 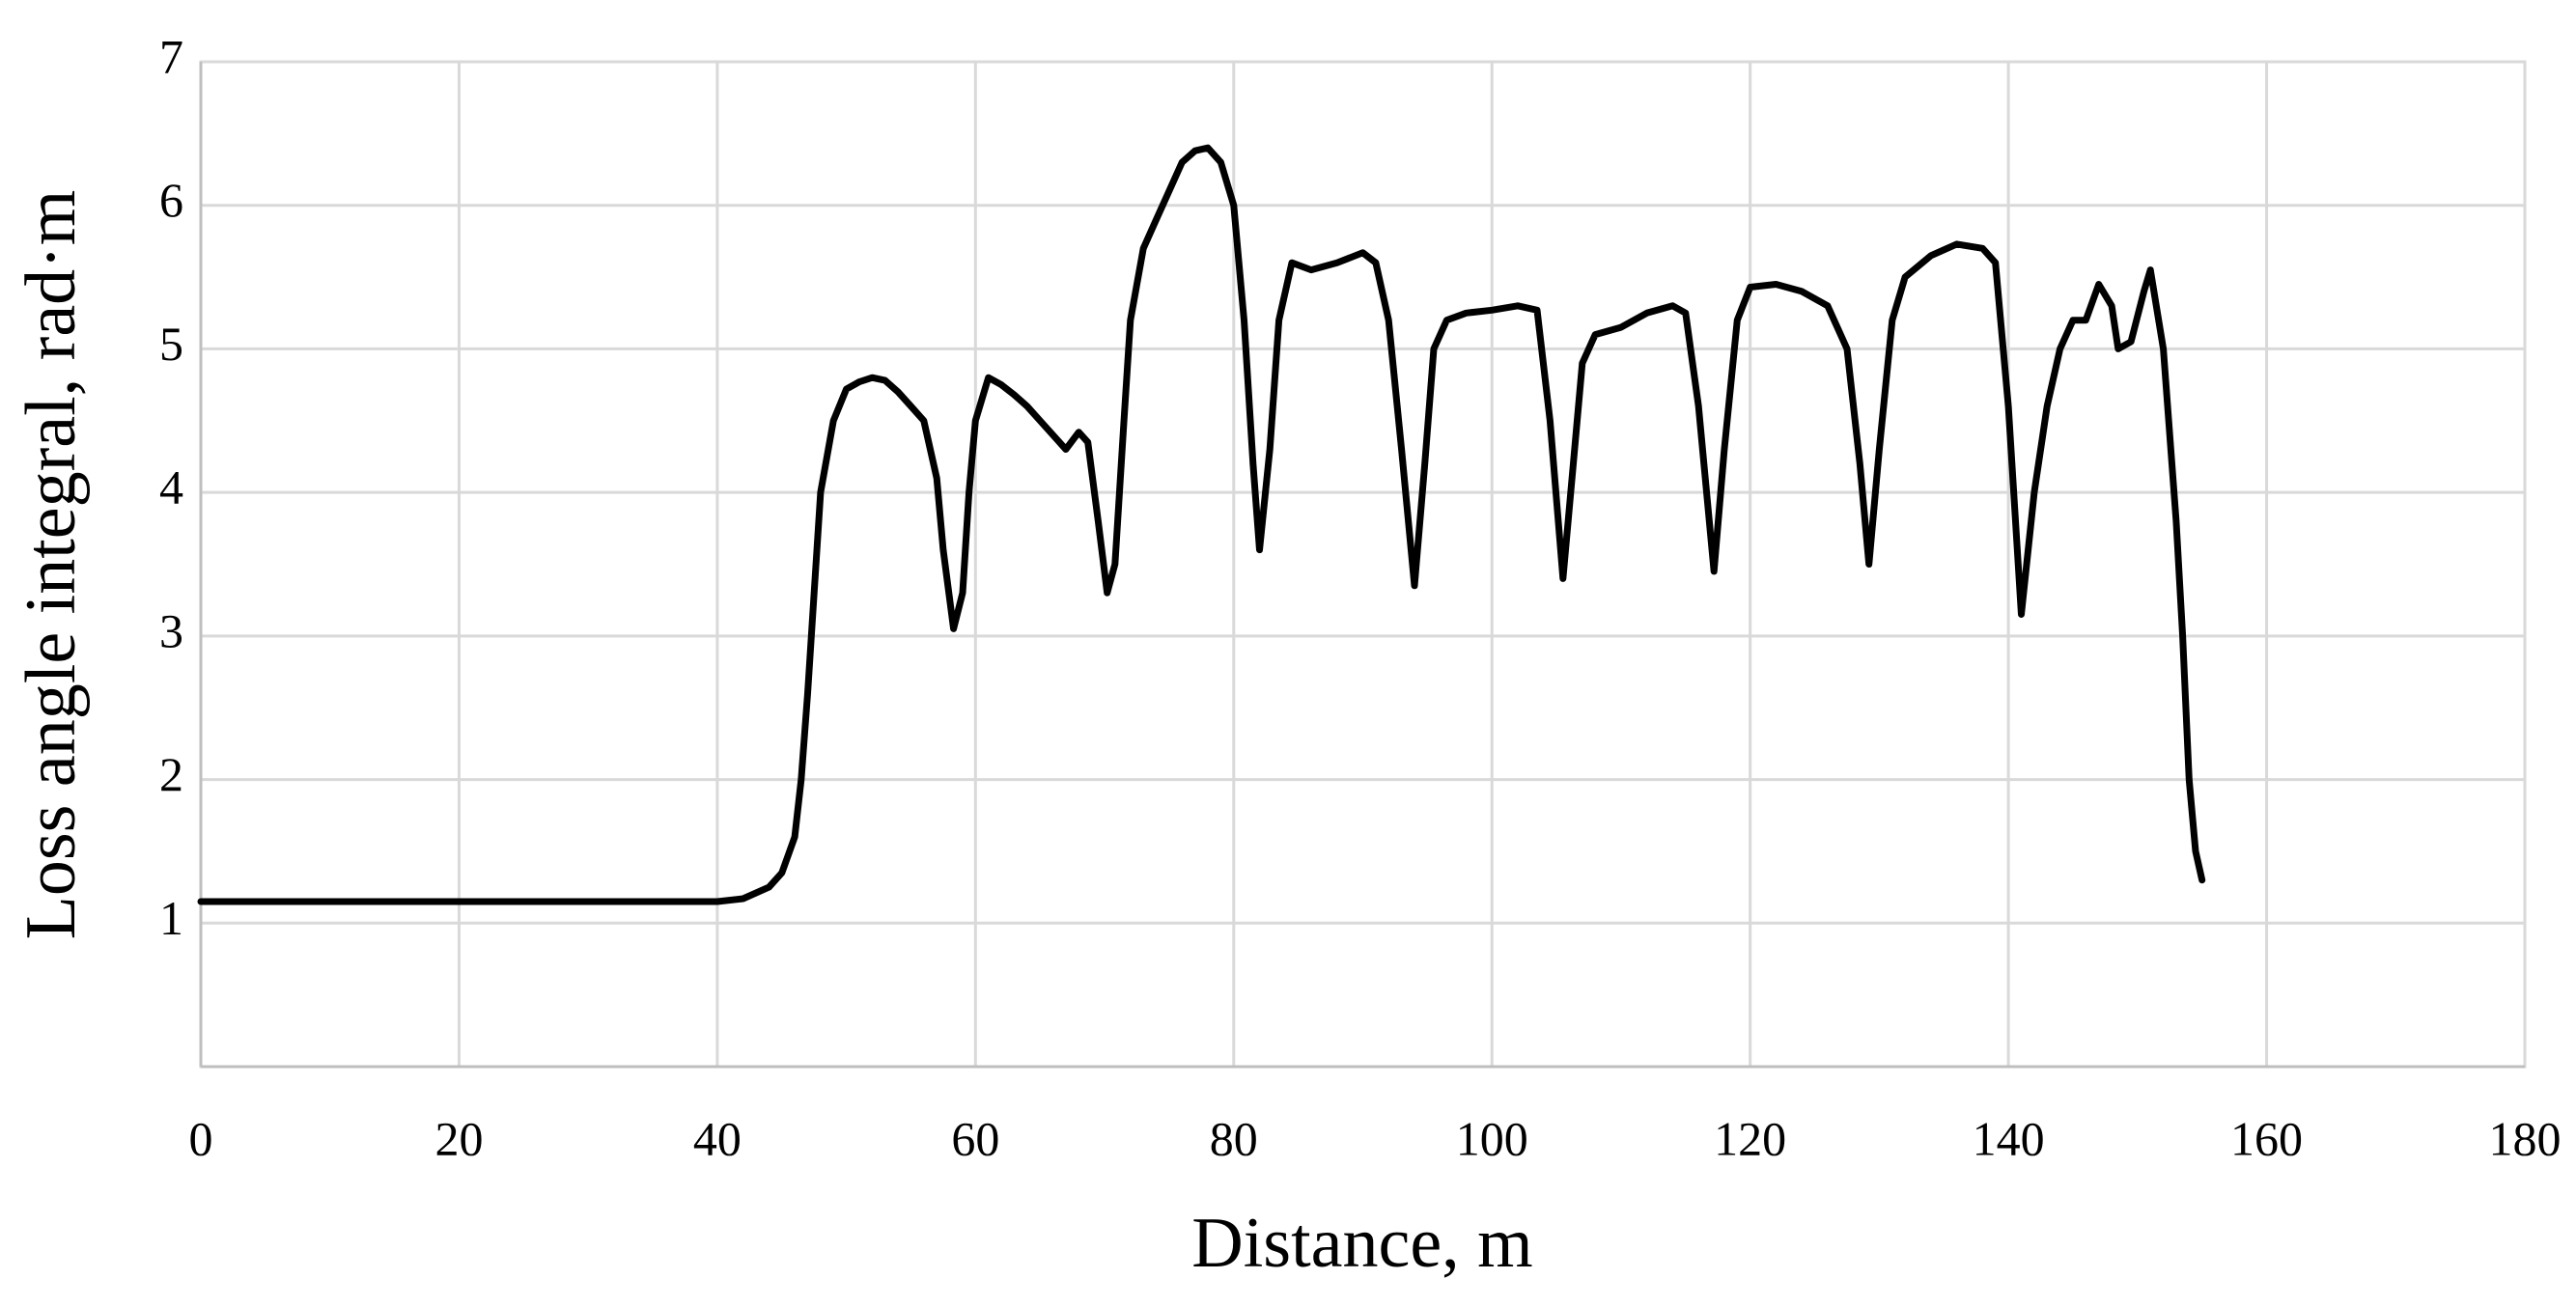 I want to click on x-tick-label: 180, so click(x=2526, y=1138).